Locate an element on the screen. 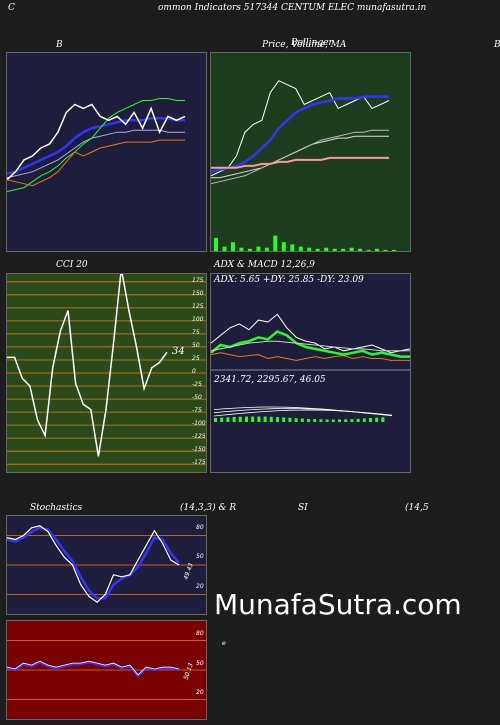 This screenshot has height=725, width=500. stoch-ytick-80: 80 is located at coordinates (200, 527).